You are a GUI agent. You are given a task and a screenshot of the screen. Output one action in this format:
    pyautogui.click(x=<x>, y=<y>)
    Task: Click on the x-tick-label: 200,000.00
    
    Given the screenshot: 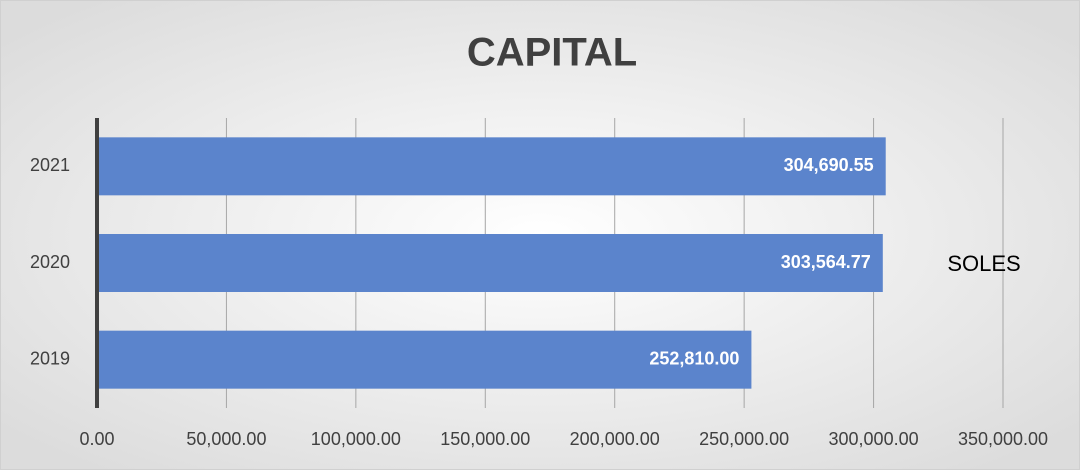 What is the action you would take?
    pyautogui.click(x=615, y=439)
    